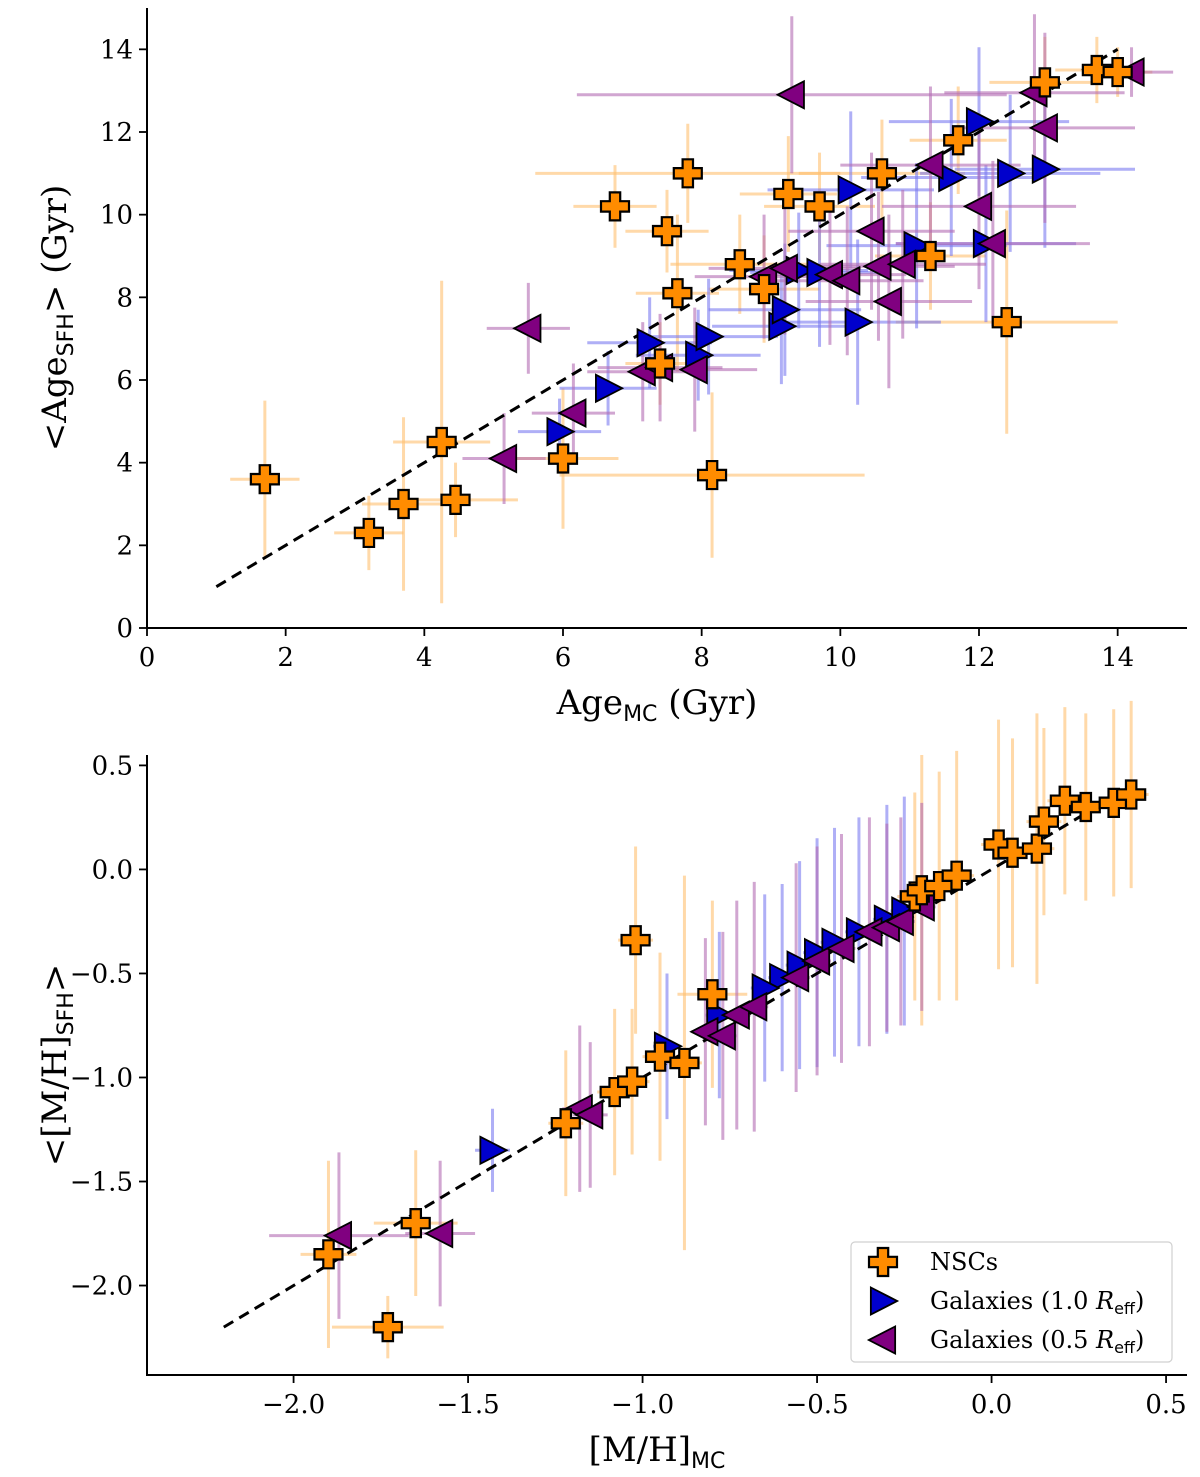  Describe the element at coordinates (1037, 1302) in the screenshot. I see `legend-label-gal10: Galaxies (1.0 Reff)` at that location.